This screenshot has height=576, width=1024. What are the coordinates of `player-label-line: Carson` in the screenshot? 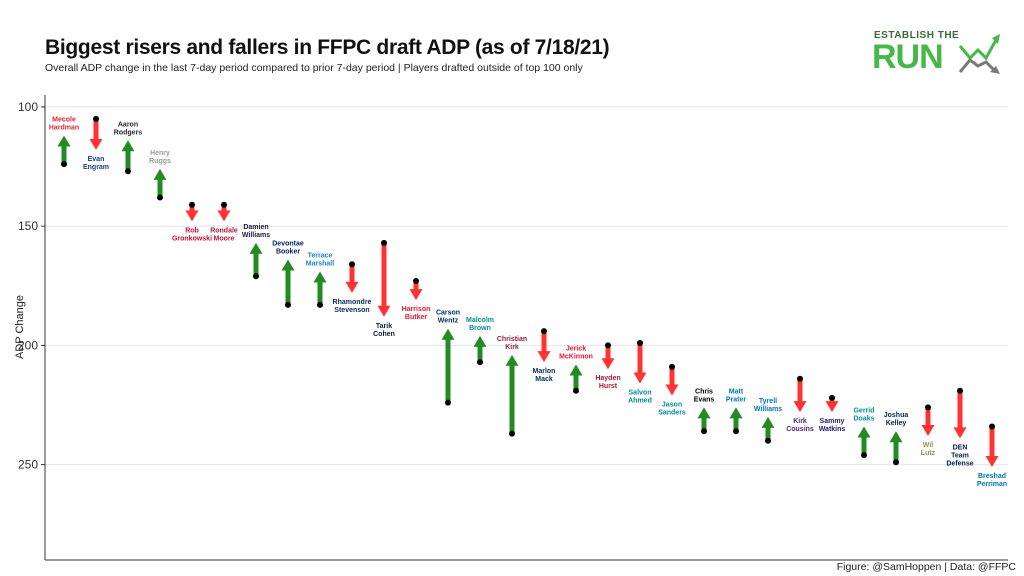 It's located at (448, 313).